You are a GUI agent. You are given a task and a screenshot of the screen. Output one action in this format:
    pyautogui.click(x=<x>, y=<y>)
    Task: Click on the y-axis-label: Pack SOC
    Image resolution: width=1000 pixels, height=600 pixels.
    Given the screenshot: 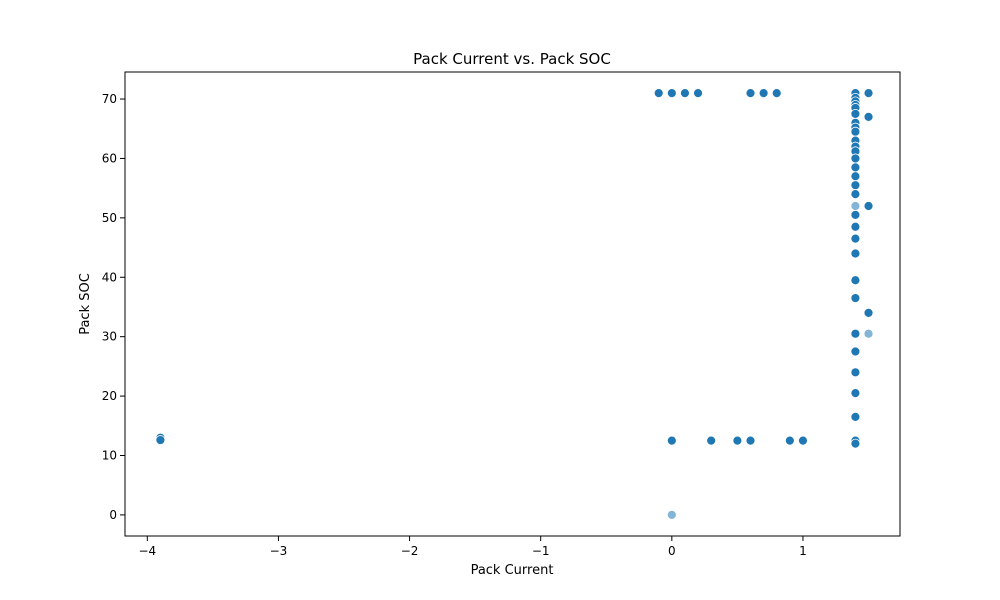 What is the action you would take?
    pyautogui.click(x=85, y=304)
    